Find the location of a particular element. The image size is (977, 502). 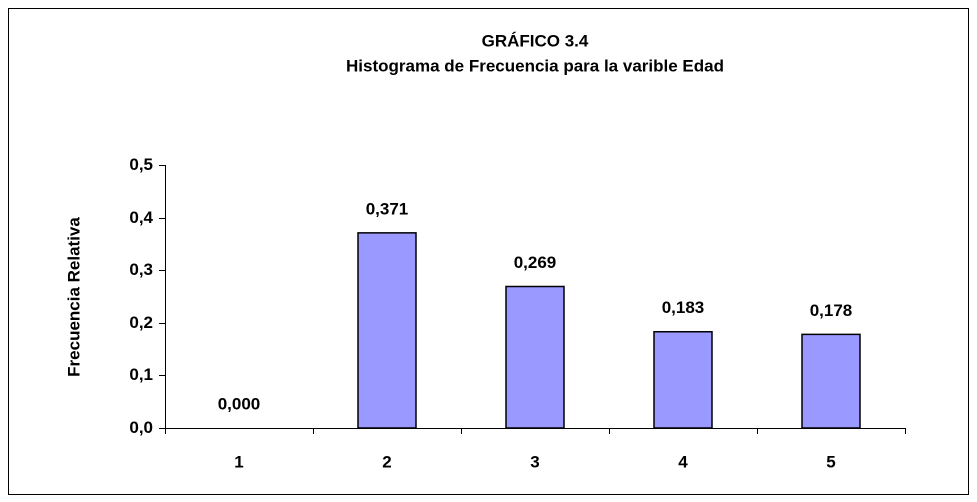

y-axis-label: Frecuencia Relativa is located at coordinates (73, 297).